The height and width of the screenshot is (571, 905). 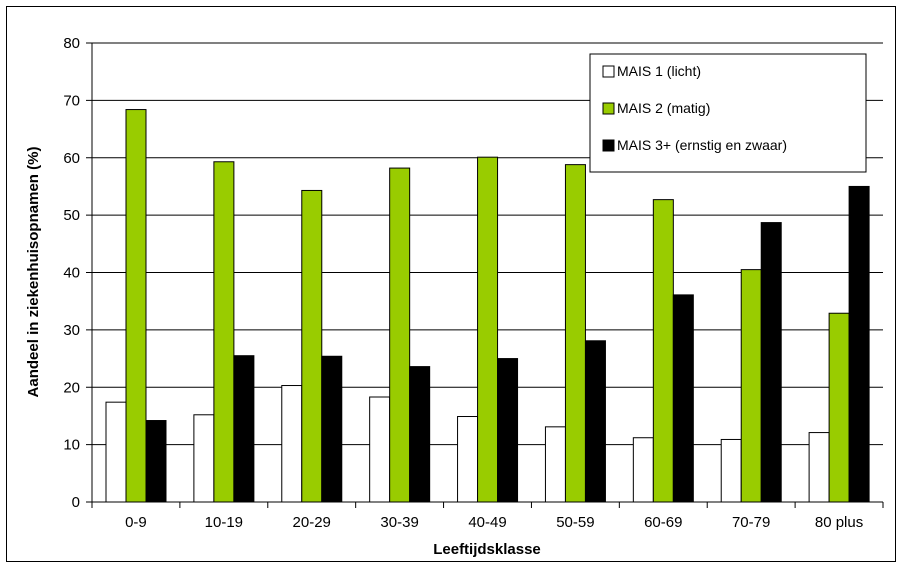 What do you see at coordinates (71, 330) in the screenshot?
I see `y-tick-label-3: 30` at bounding box center [71, 330].